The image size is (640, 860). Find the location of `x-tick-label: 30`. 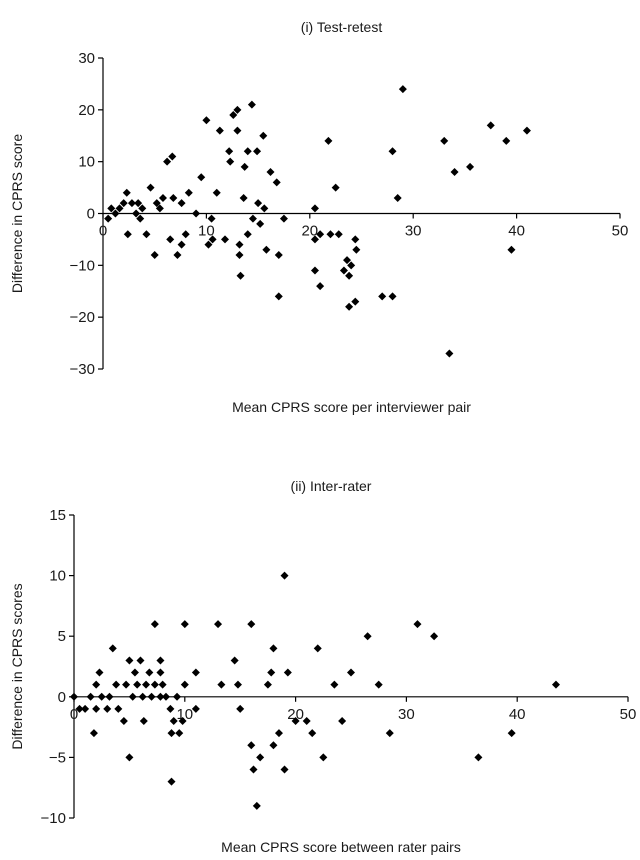

x-tick-label: 30 is located at coordinates (406, 714).